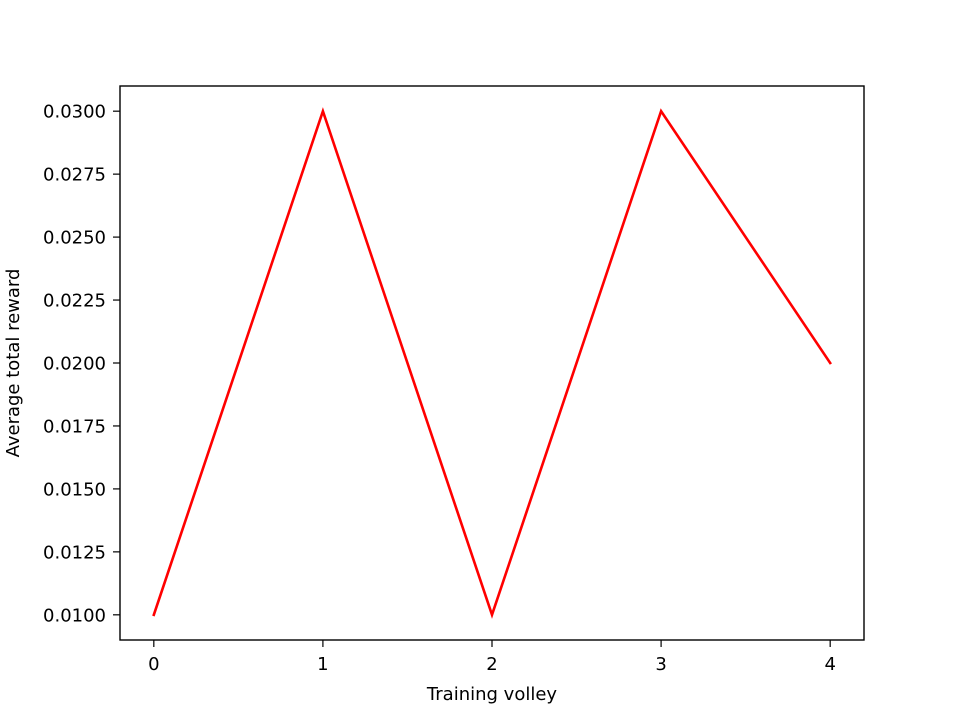 The width and height of the screenshot is (960, 720). Describe the element at coordinates (153, 664) in the screenshot. I see `x-tick-label: 0` at that location.